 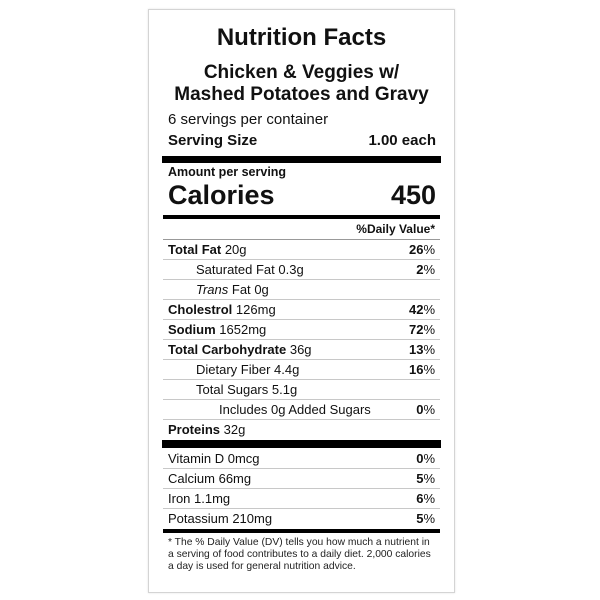 What do you see at coordinates (402, 140) in the screenshot?
I see `serving-size-value: 1.00 each` at bounding box center [402, 140].